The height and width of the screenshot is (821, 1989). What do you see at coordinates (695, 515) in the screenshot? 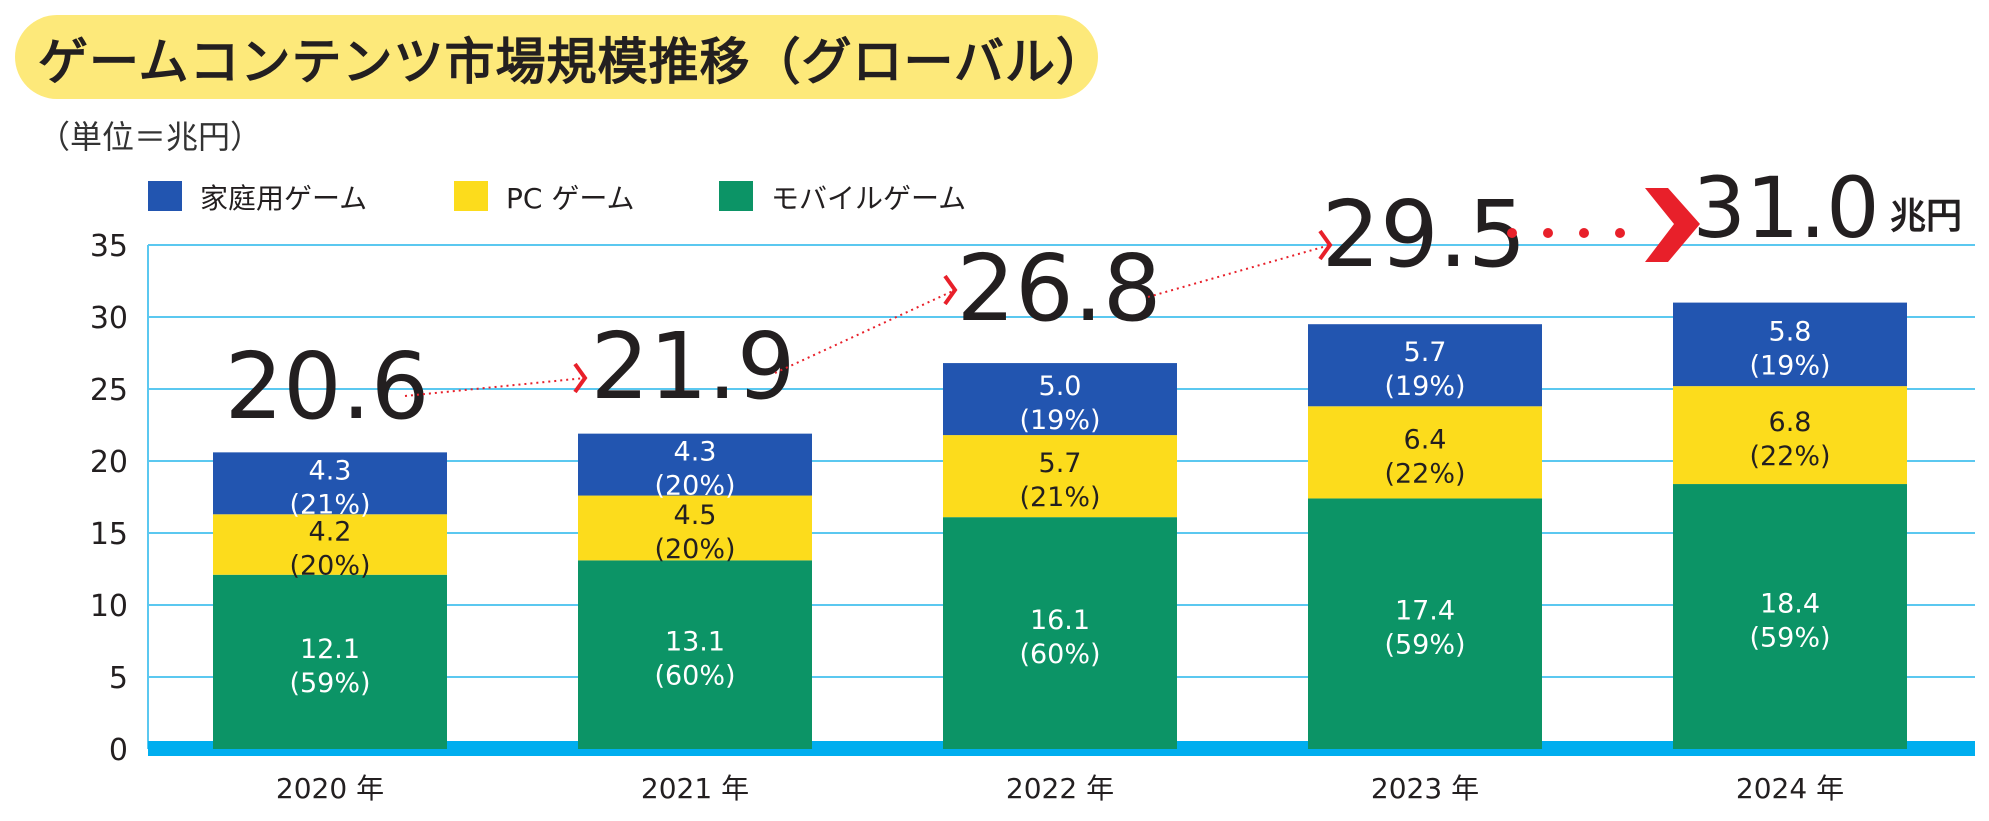
I see `data-label: 4.5` at bounding box center [695, 515].